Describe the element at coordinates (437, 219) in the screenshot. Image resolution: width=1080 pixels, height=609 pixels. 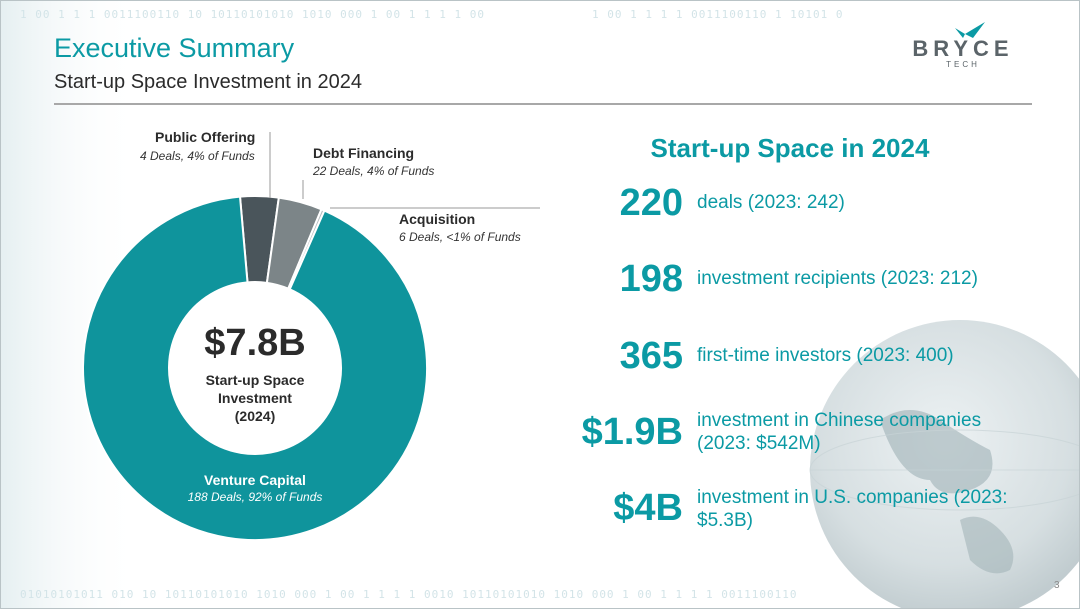
I see `label-acquisition: Acquisition` at that location.